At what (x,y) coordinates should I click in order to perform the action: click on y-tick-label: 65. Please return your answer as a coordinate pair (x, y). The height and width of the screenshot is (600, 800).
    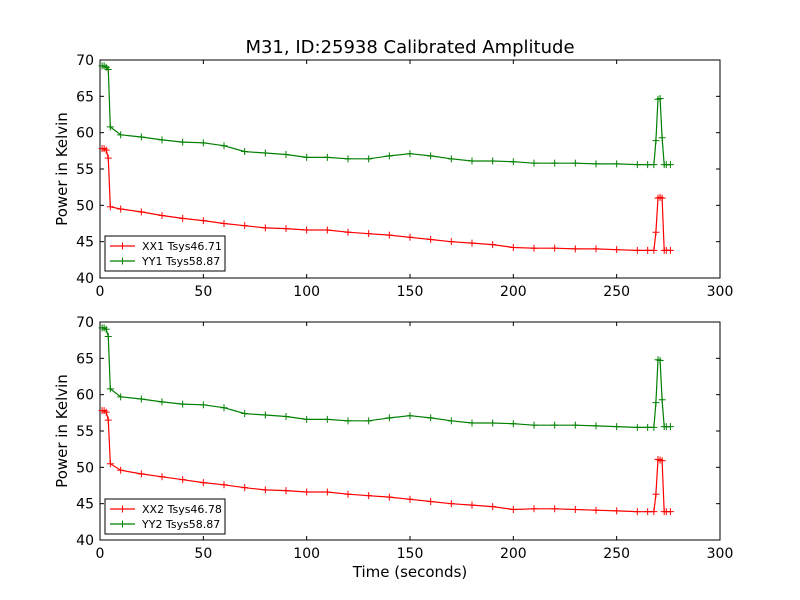
    Looking at the image, I should click on (85, 359).